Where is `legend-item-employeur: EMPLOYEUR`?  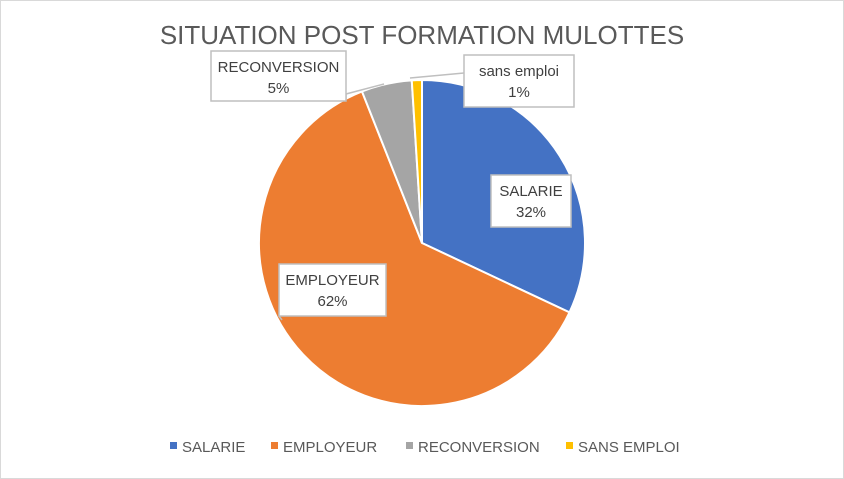
legend-item-employeur: EMPLOYEUR is located at coordinates (324, 447).